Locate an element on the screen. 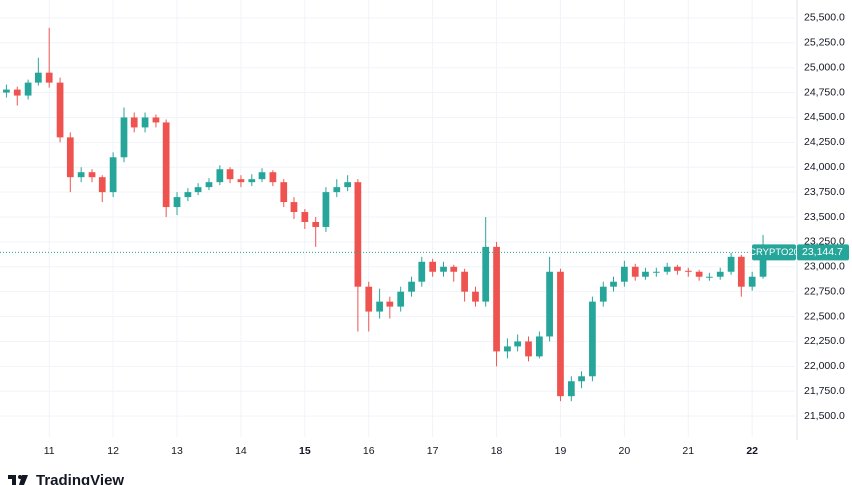 The width and height of the screenshot is (852, 485). symbol-tag is located at coordinates (774, 252).